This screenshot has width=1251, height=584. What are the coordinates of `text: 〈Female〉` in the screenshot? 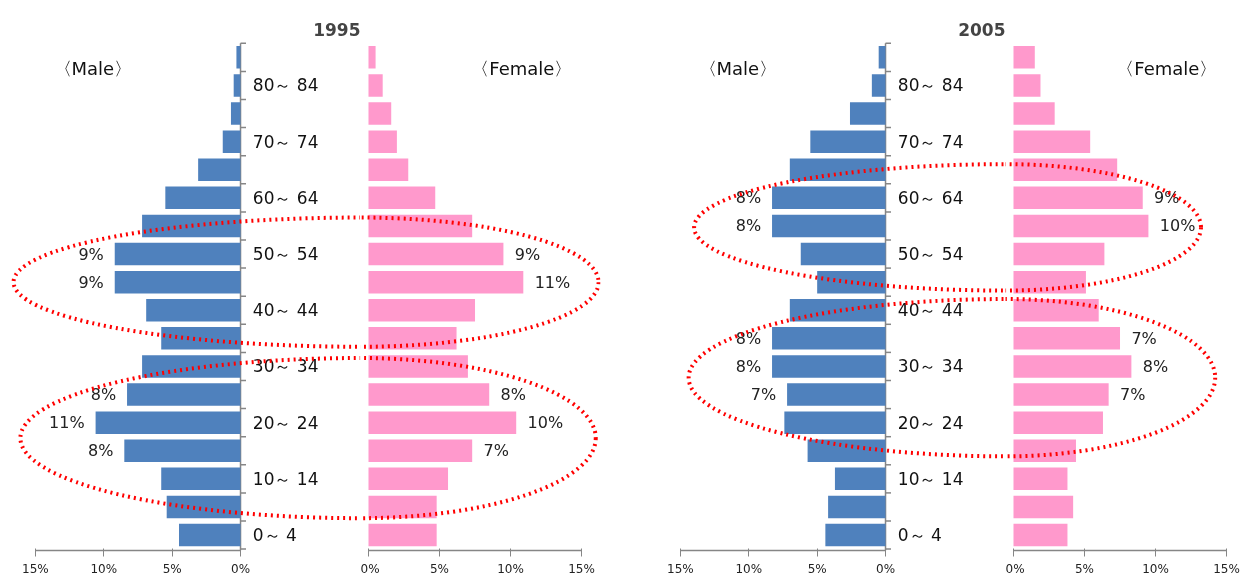 It's located at (522, 69).